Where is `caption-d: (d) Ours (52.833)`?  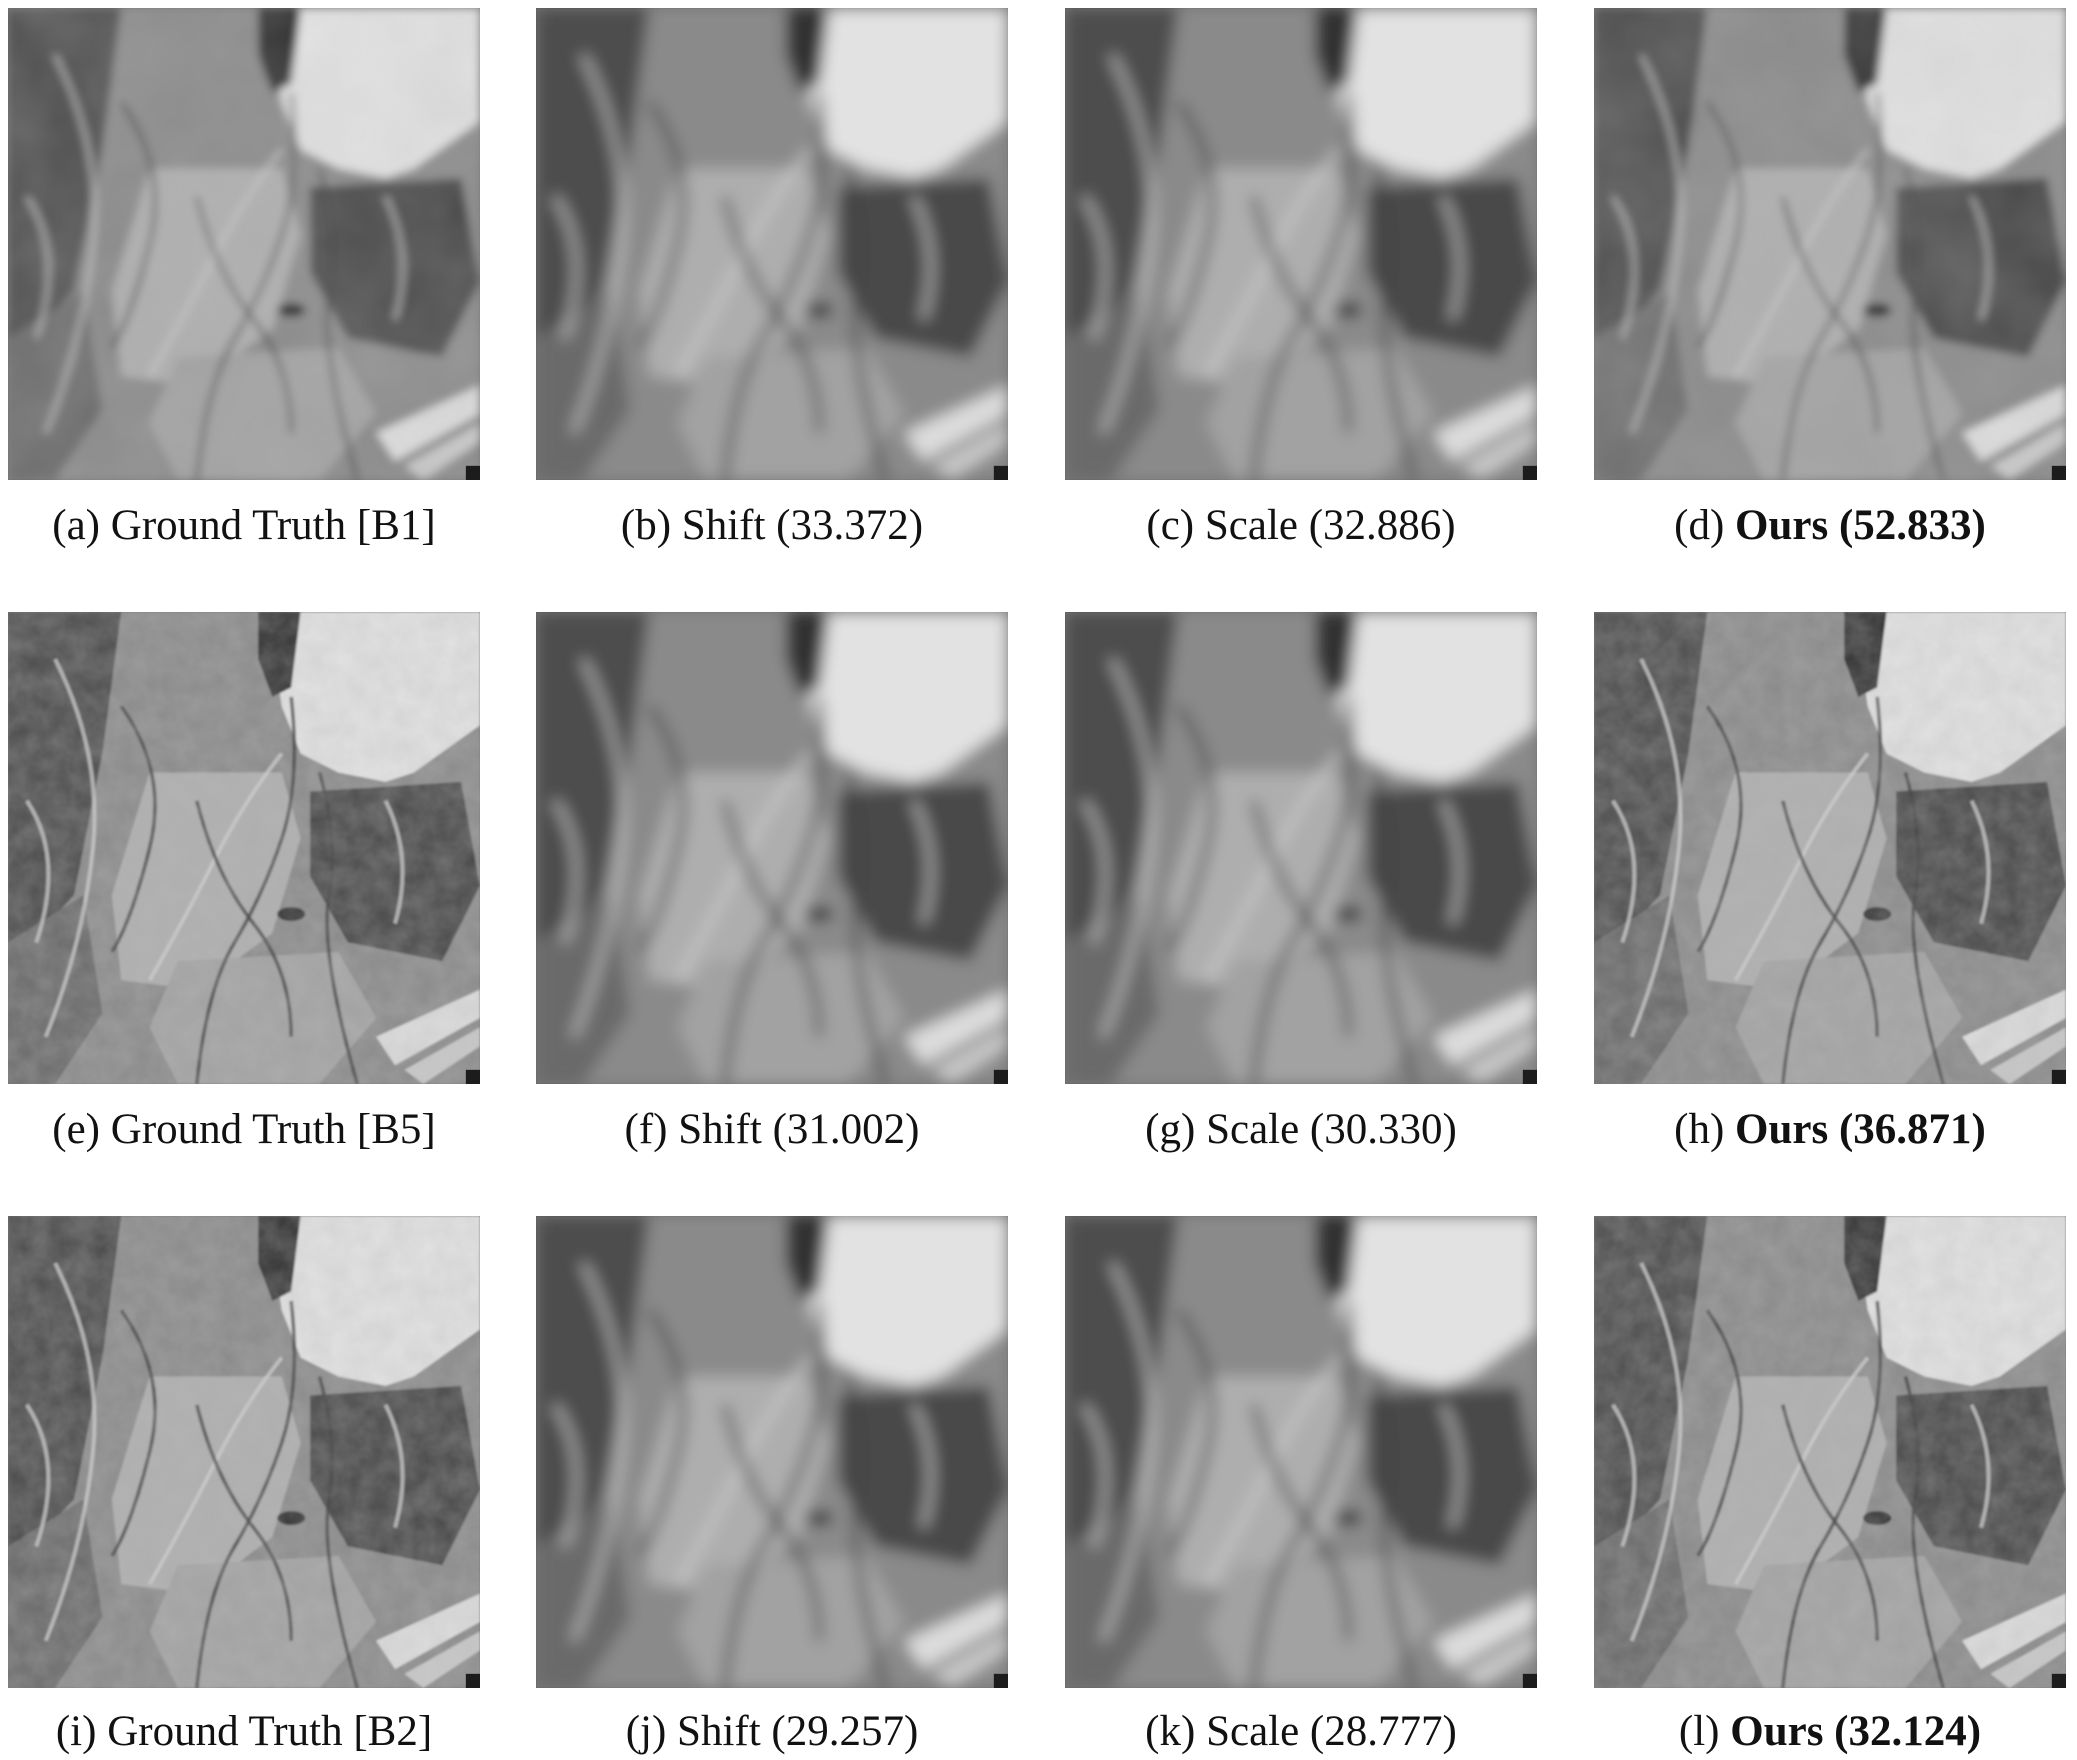 caption-d: (d) Ours (52.833) is located at coordinates (1823, 526).